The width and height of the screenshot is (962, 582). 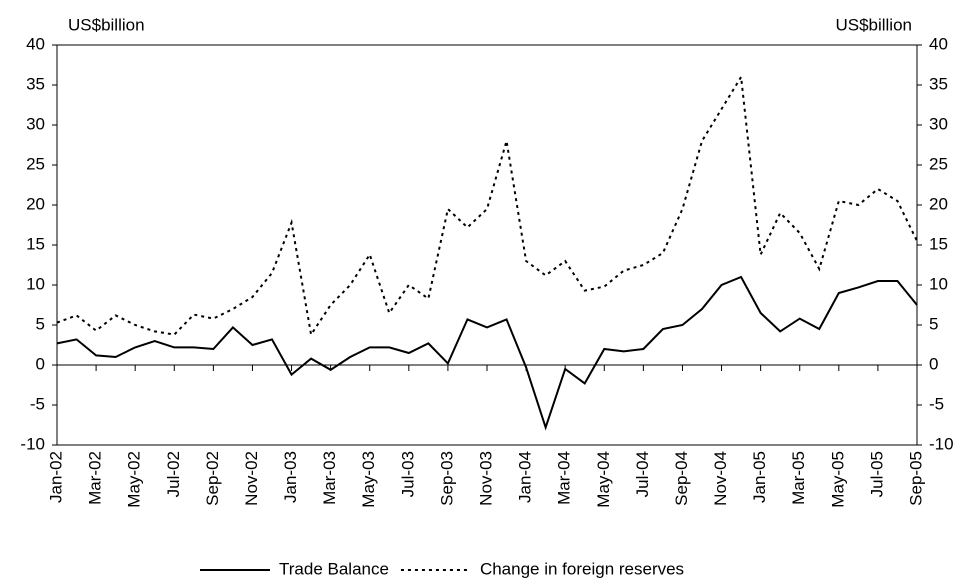 What do you see at coordinates (329, 478) in the screenshot?
I see `x-tick-label: Mar-03` at bounding box center [329, 478].